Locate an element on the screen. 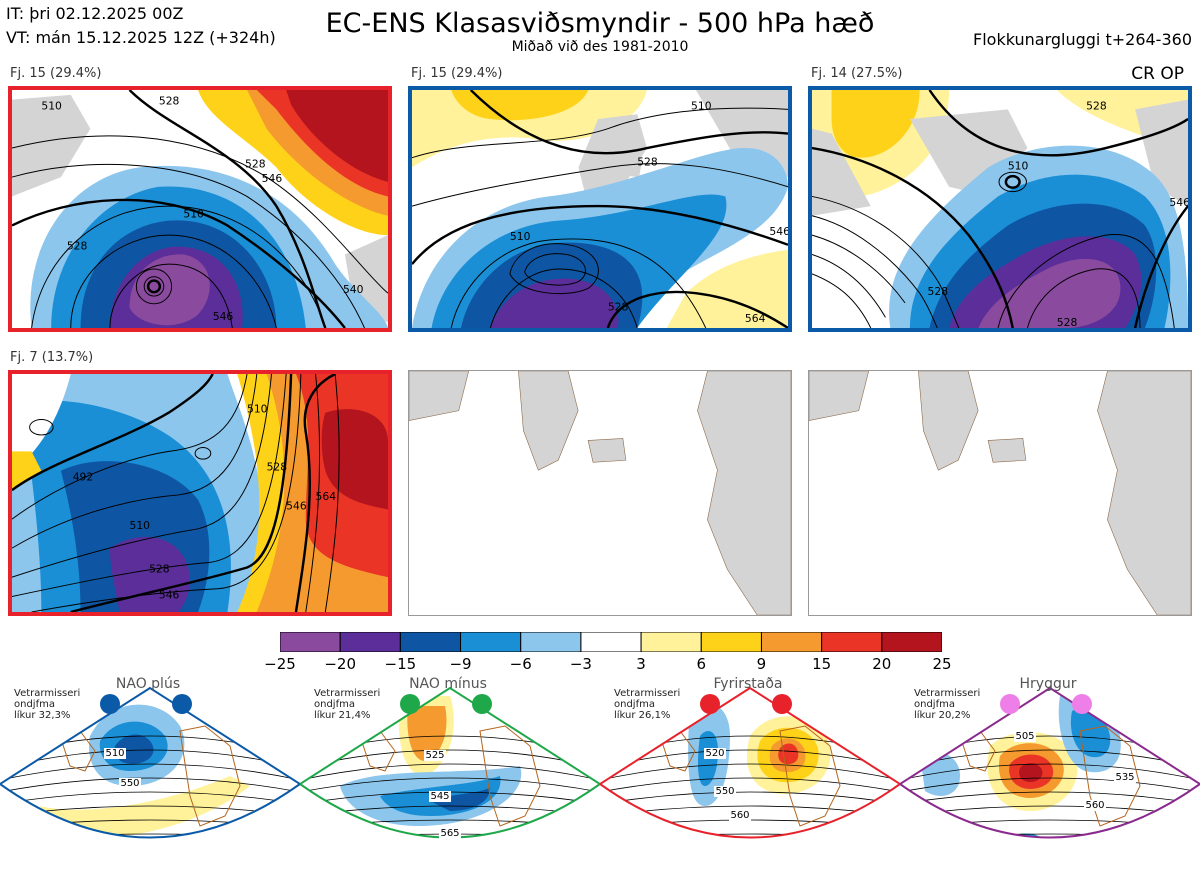  colorbar is located at coordinates (611, 642).